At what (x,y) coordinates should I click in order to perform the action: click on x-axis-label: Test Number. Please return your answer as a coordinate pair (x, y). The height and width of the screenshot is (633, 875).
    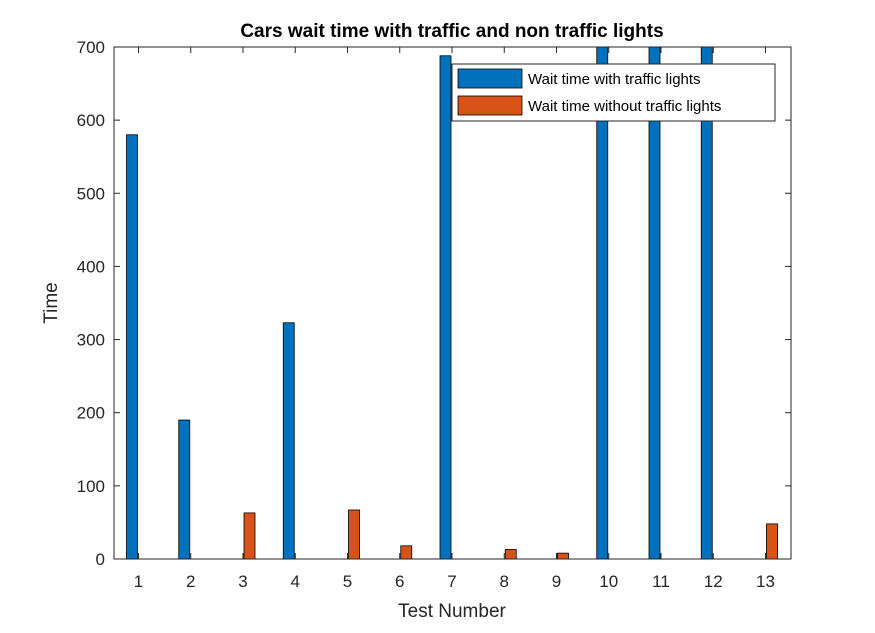
    Looking at the image, I should click on (452, 611).